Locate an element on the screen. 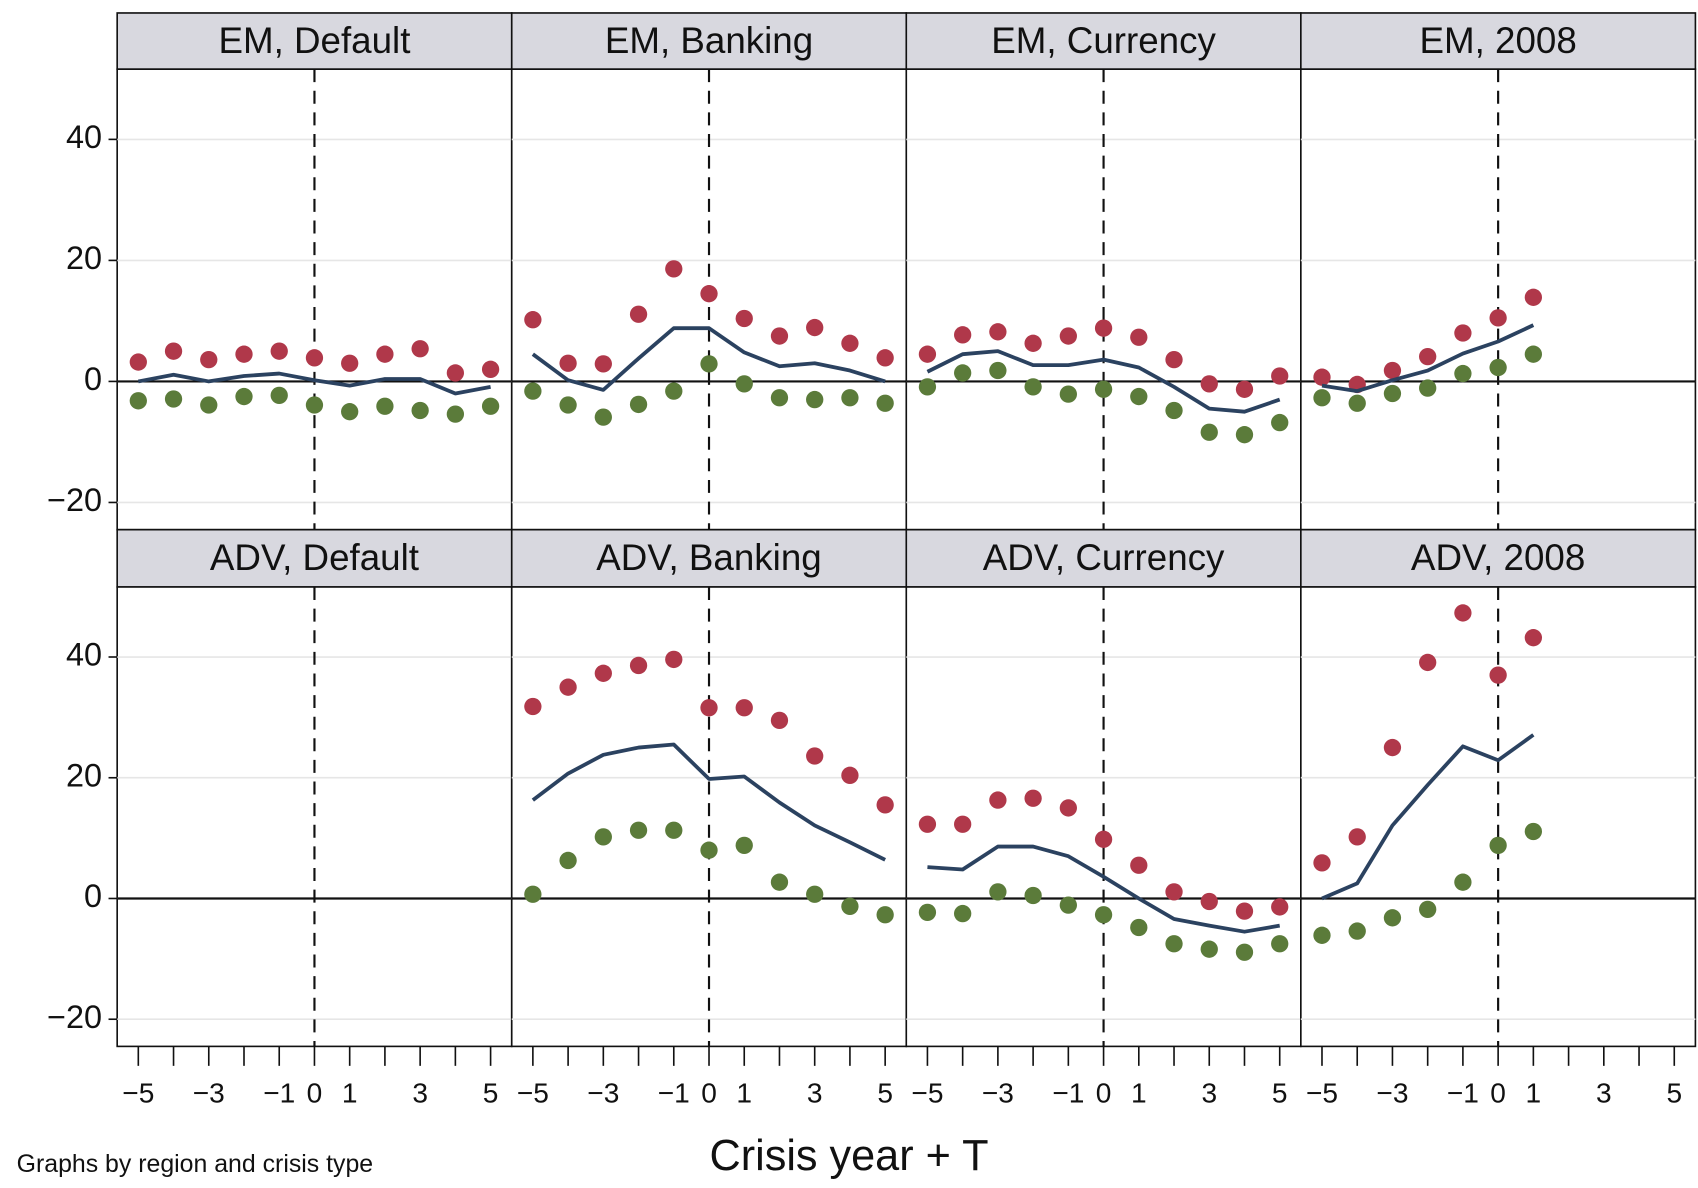  y-tick-label: 20 is located at coordinates (84, 258).